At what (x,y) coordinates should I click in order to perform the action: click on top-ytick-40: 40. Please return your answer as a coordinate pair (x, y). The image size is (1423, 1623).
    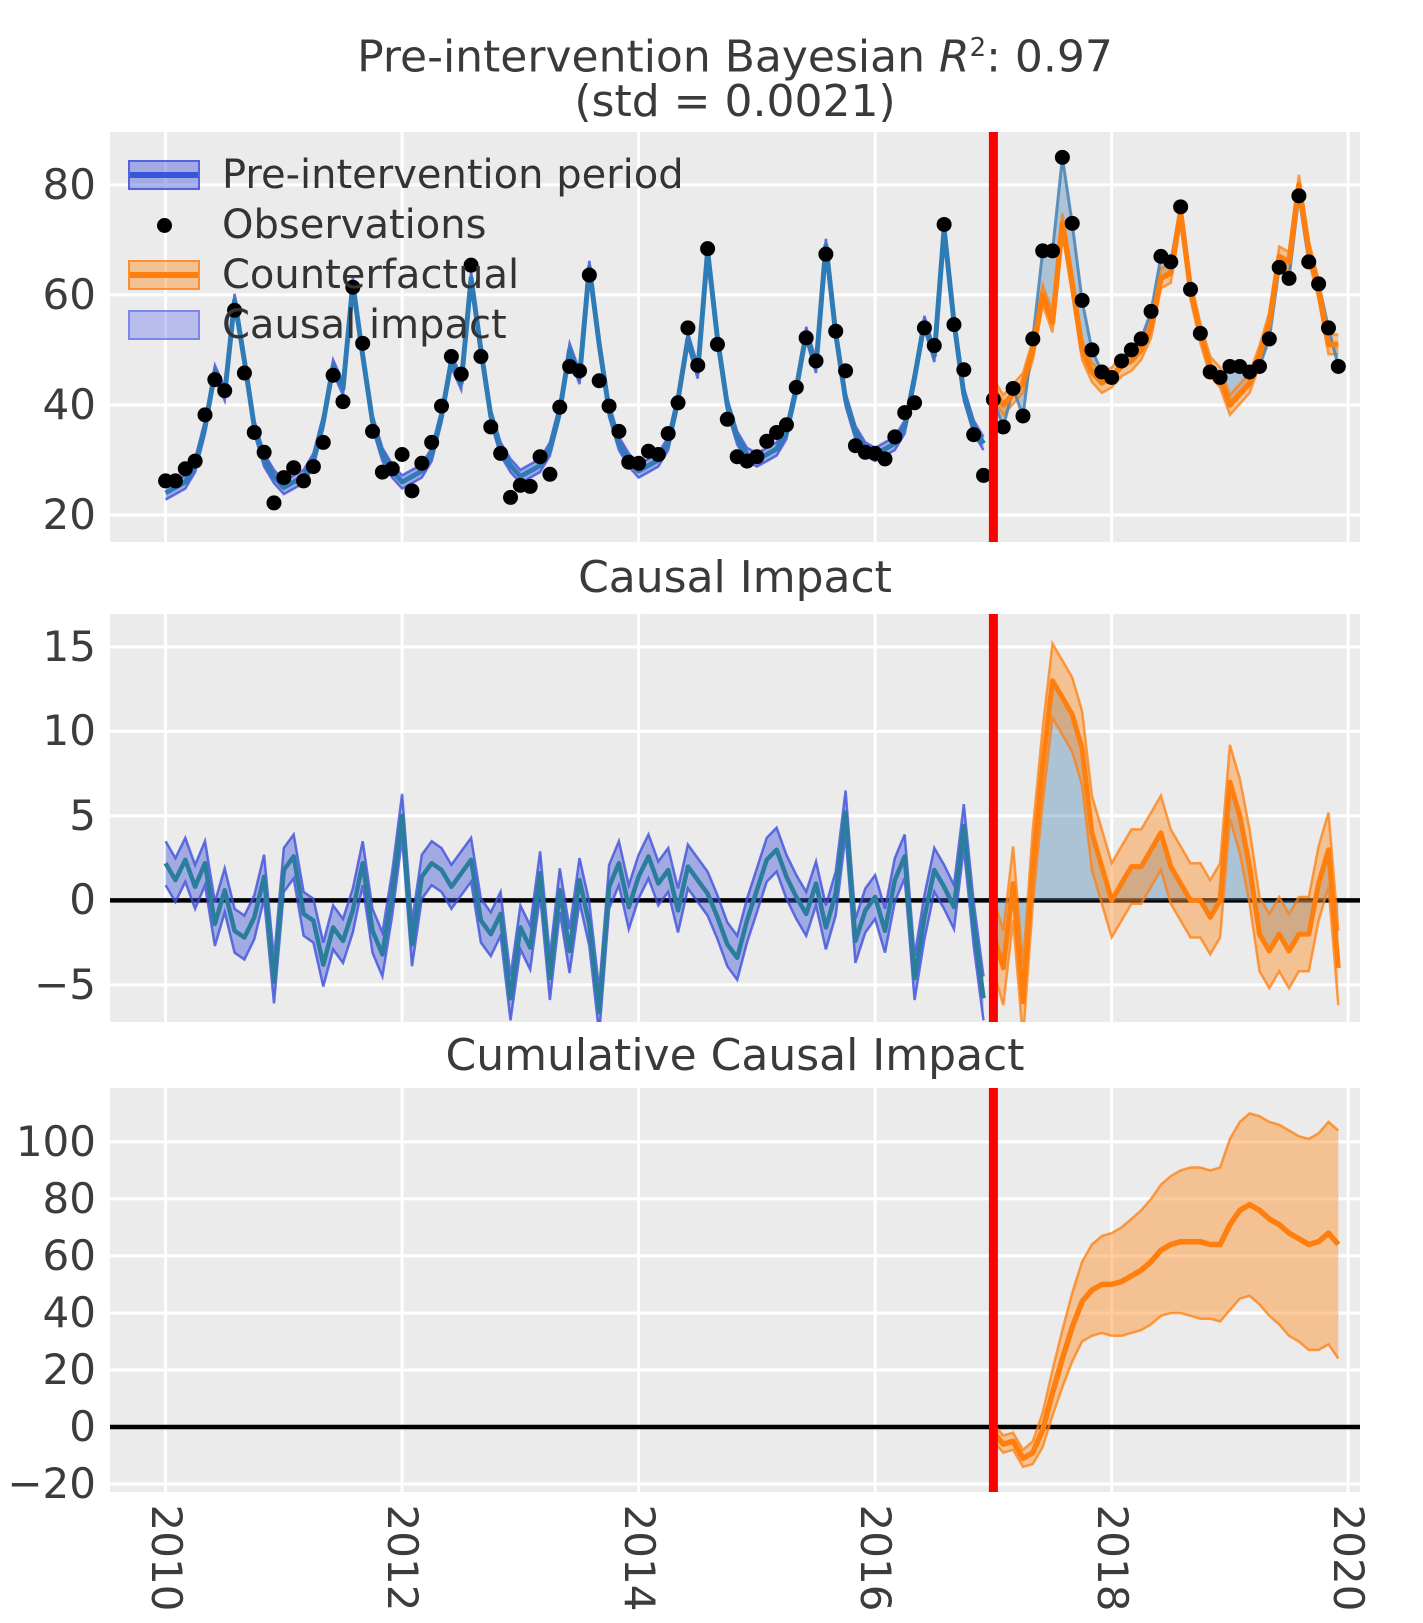
    Looking at the image, I should click on (69, 404).